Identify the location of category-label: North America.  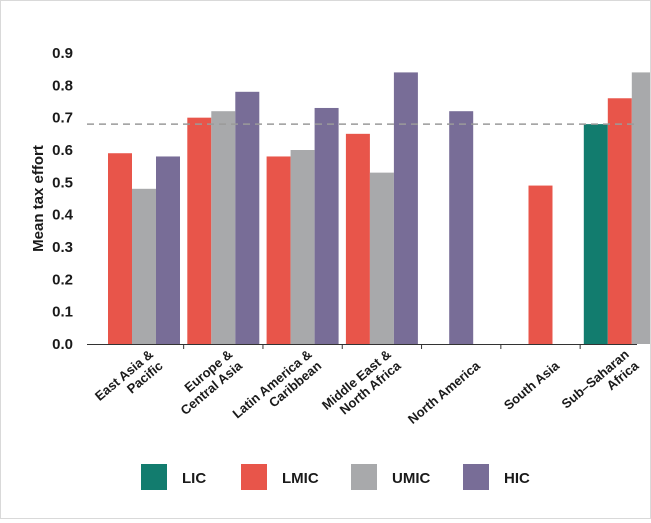
(444, 392).